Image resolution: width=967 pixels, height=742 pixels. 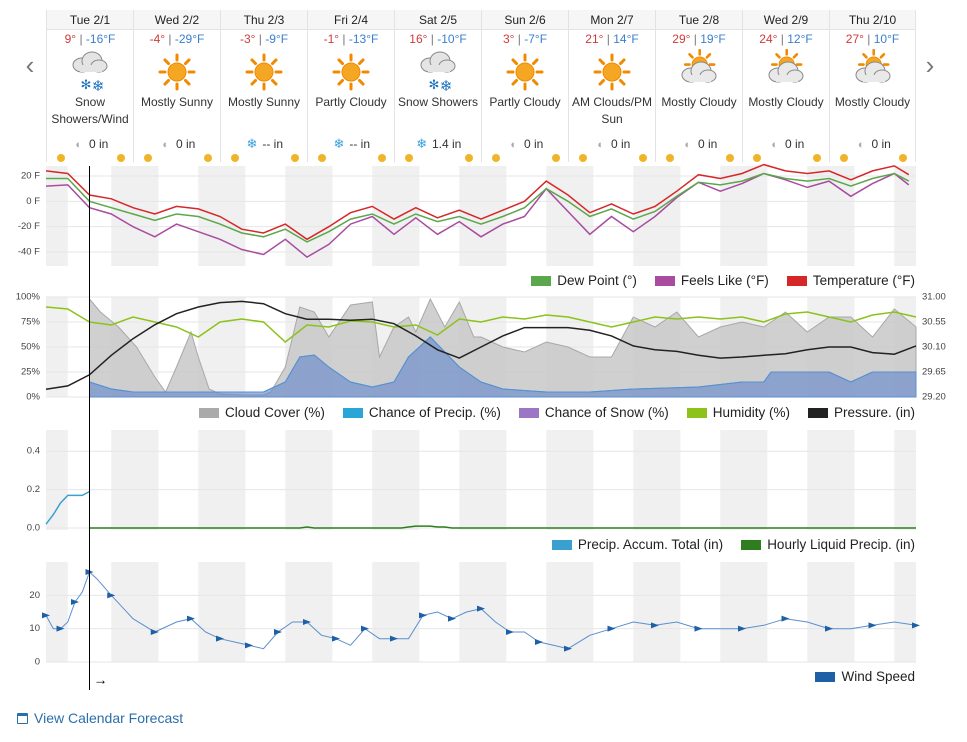 I want to click on legend-swatch-wind-speed, so click(x=825, y=676).